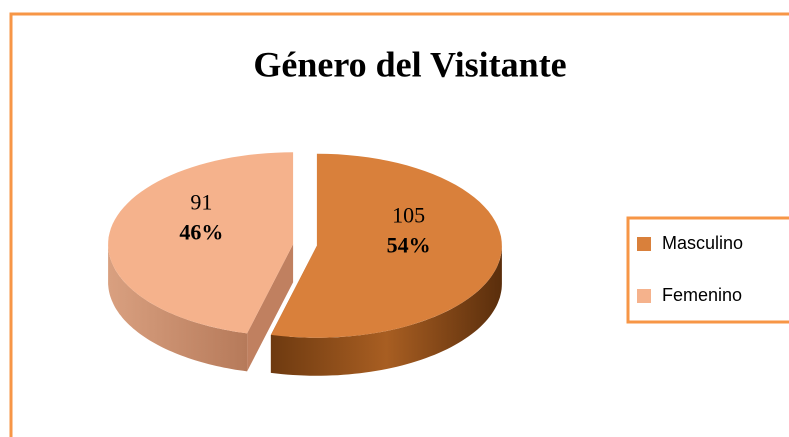 Image resolution: width=789 pixels, height=437 pixels. What do you see at coordinates (702, 295) in the screenshot?
I see `legend-label: Femenino` at bounding box center [702, 295].